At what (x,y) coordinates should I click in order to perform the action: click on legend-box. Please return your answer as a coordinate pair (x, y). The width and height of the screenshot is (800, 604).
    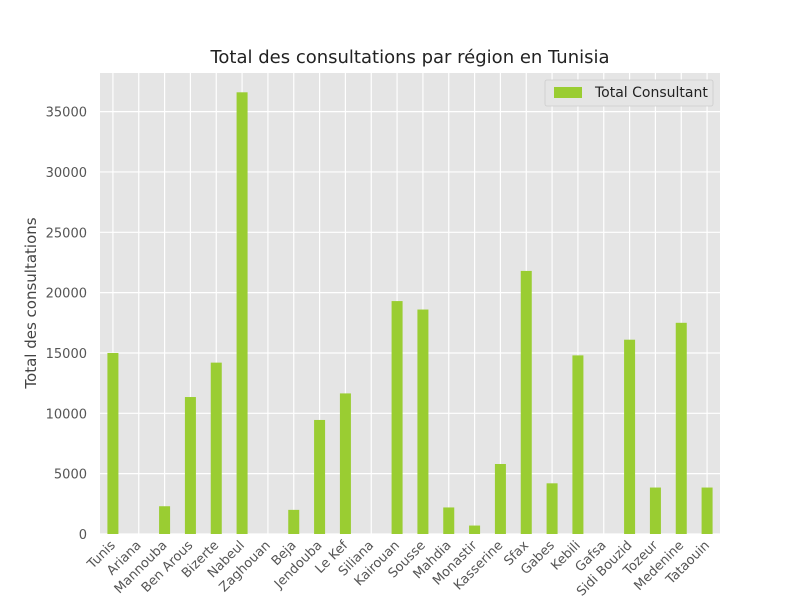
    Looking at the image, I should click on (629, 93).